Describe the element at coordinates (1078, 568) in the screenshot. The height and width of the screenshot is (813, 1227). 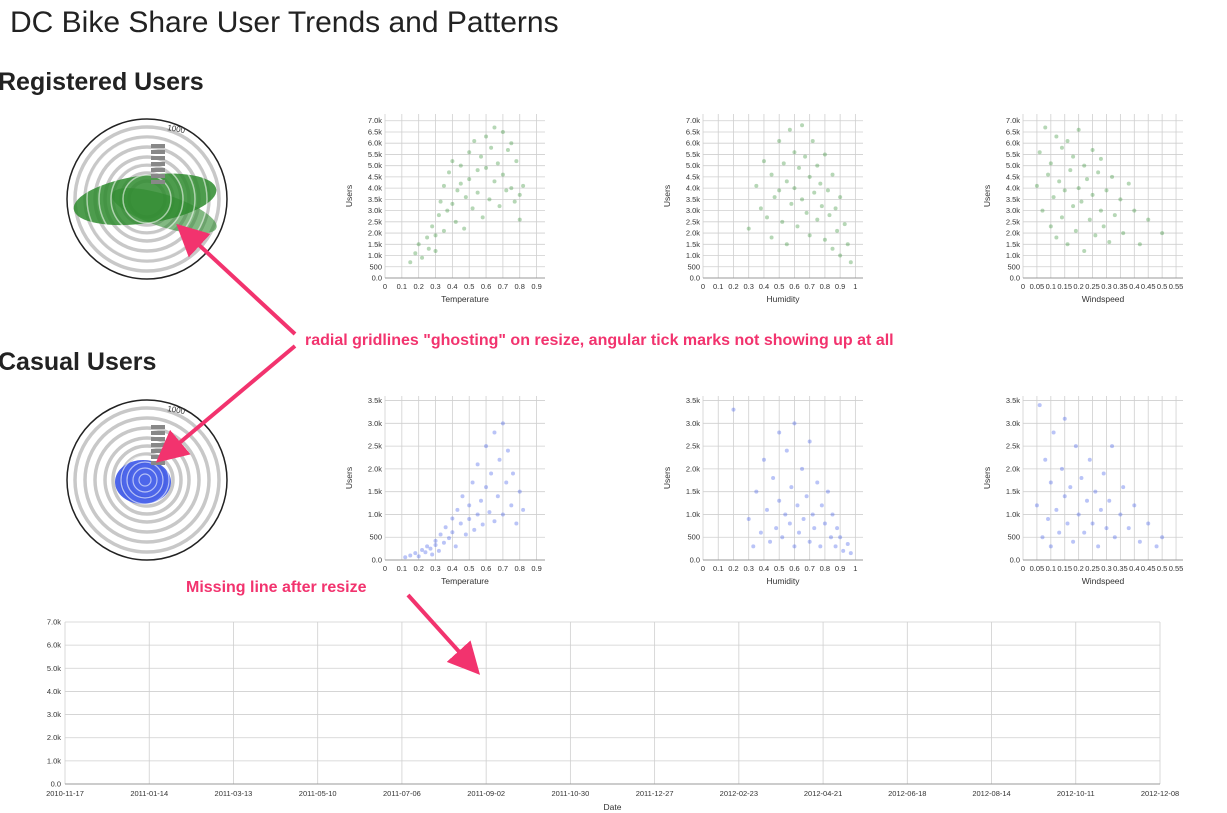
I see `x-tick-label: 0.2` at that location.